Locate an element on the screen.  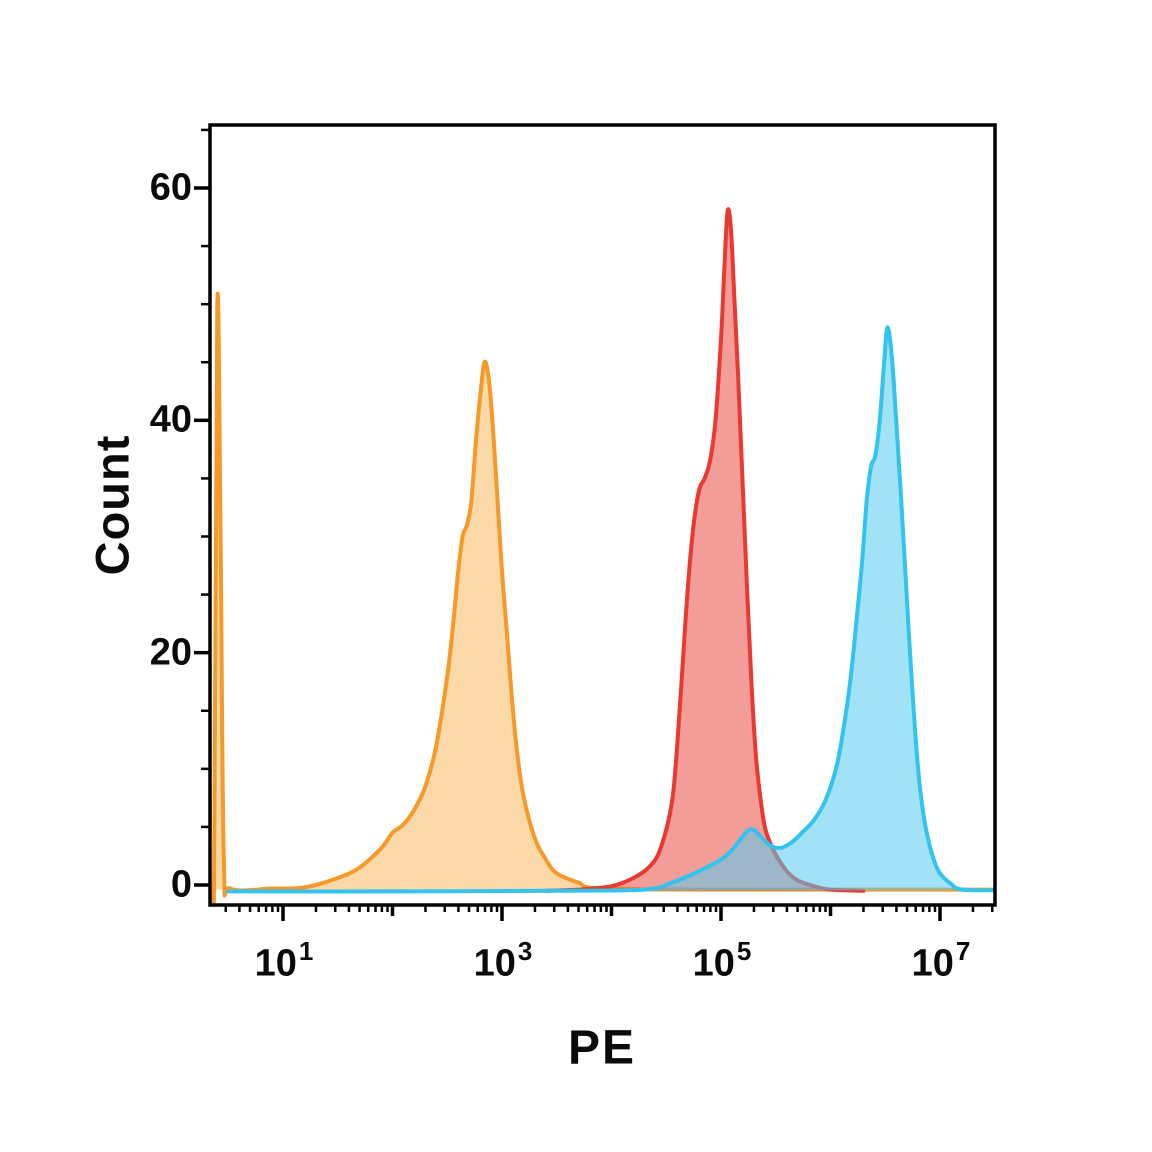
x-axis-title: PE is located at coordinates (602, 1048).